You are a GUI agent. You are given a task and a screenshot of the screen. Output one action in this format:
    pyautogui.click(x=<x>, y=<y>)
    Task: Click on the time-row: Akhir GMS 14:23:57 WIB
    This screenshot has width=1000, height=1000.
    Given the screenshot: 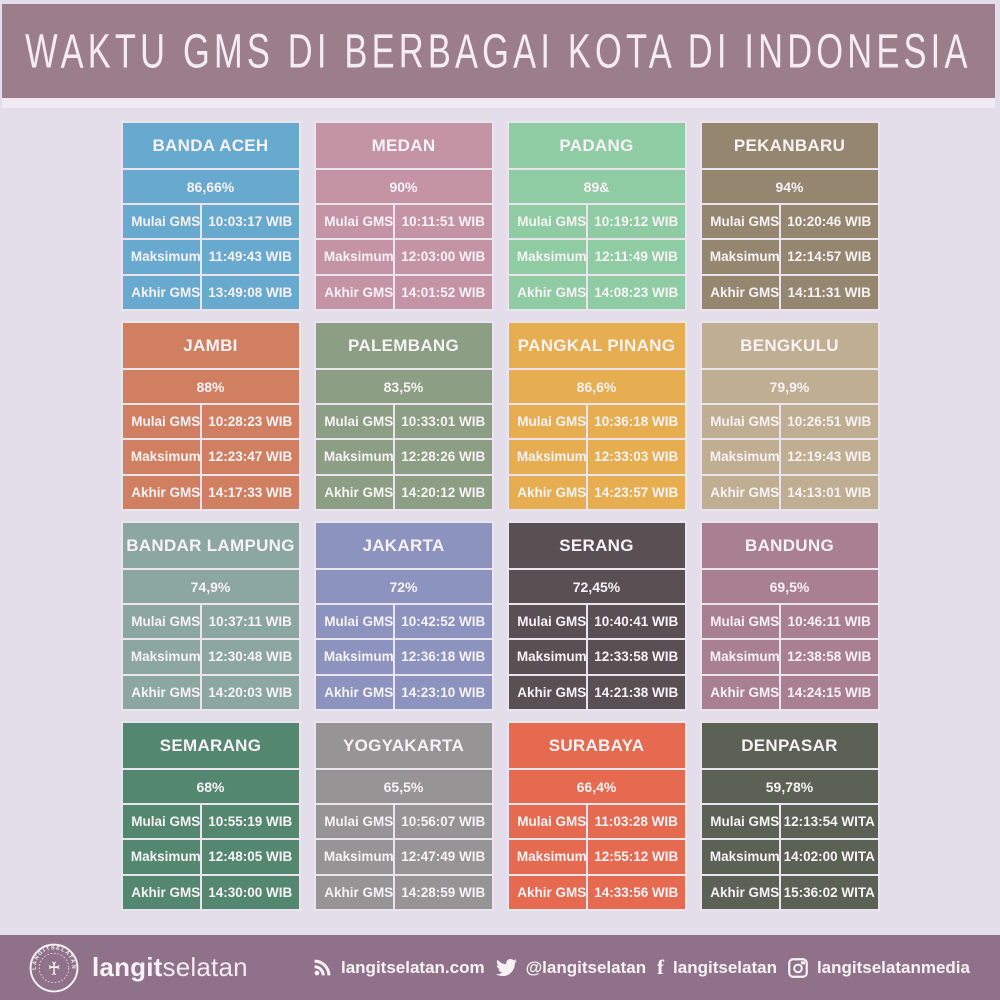 What is the action you would take?
    pyautogui.click(x=596, y=492)
    